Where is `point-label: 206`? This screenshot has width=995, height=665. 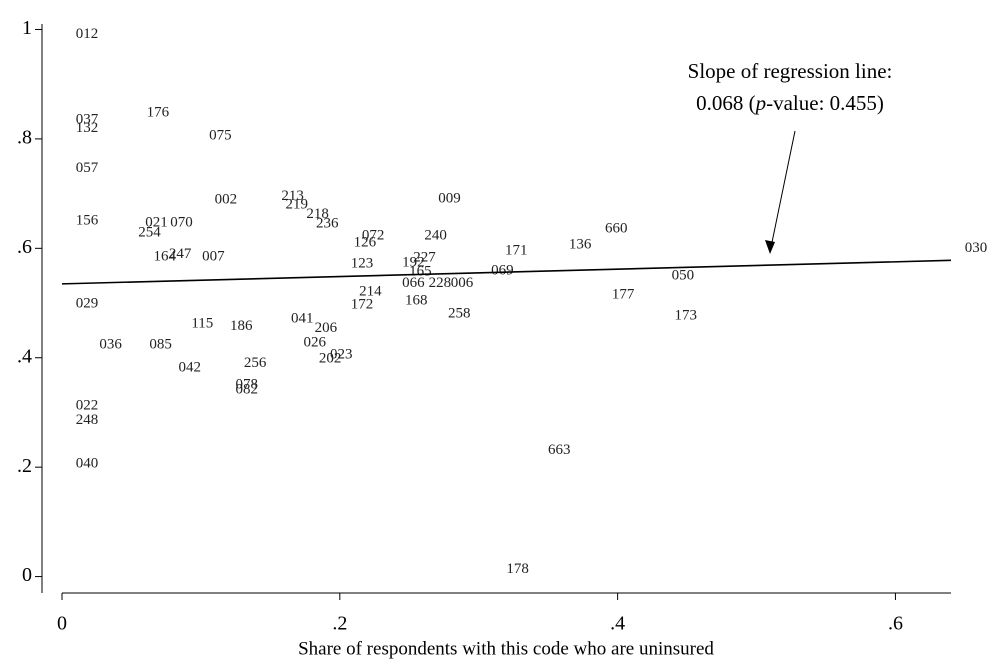 point-label: 206 is located at coordinates (326, 328).